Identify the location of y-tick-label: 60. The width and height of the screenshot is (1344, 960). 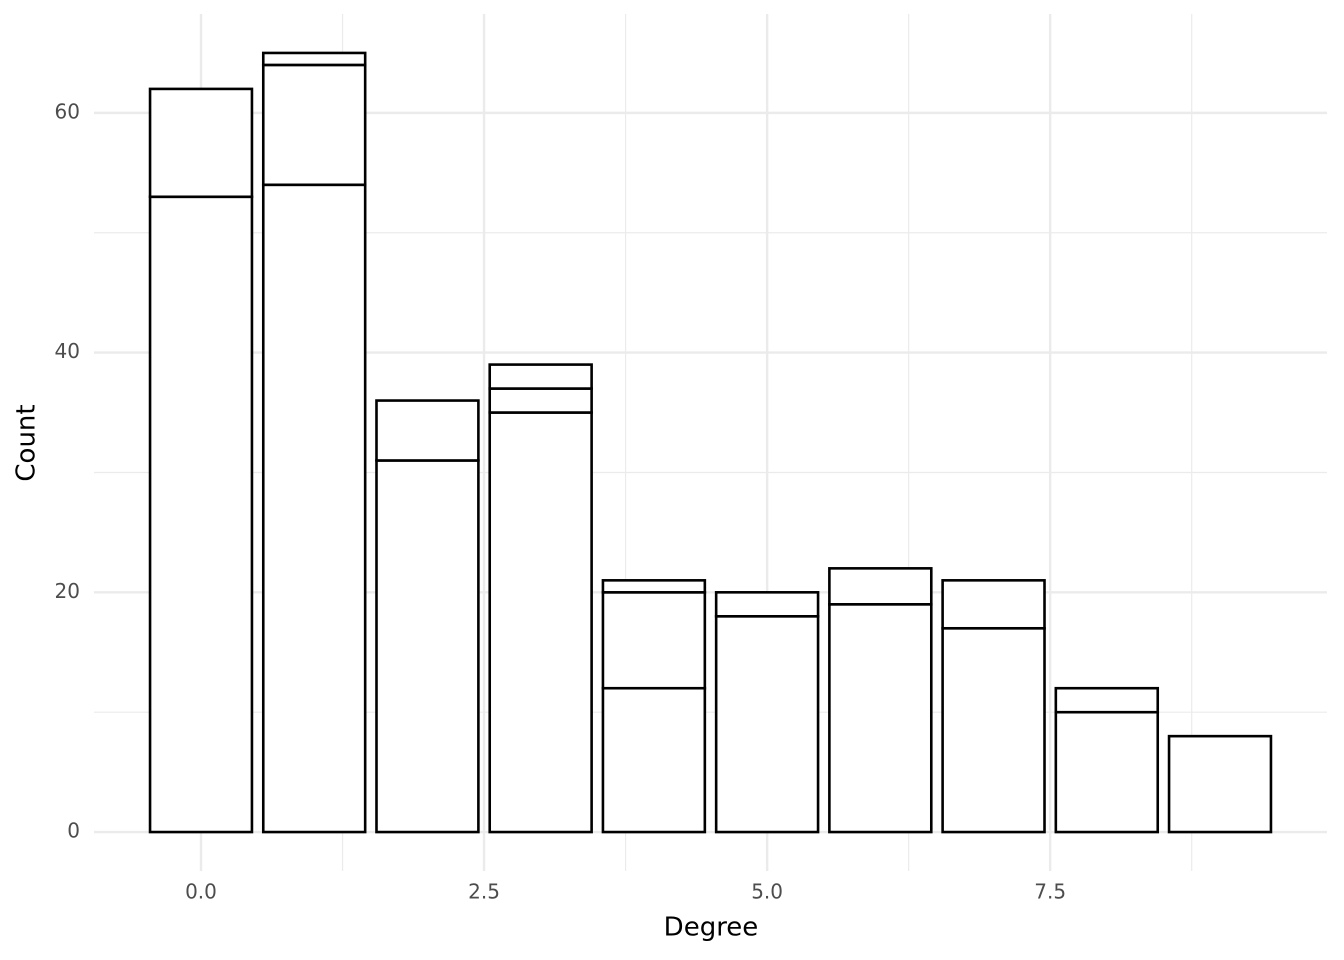
(67, 111).